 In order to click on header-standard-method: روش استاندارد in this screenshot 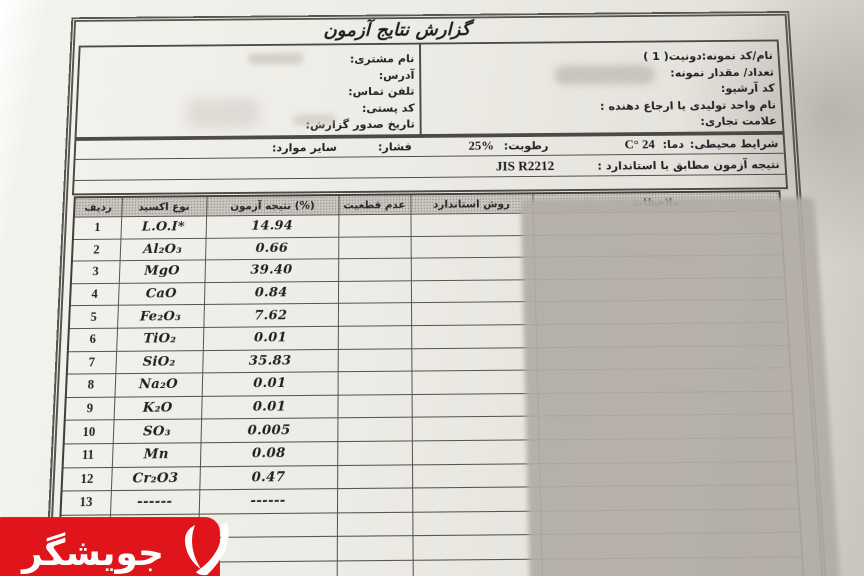, I will do `click(471, 204)`.